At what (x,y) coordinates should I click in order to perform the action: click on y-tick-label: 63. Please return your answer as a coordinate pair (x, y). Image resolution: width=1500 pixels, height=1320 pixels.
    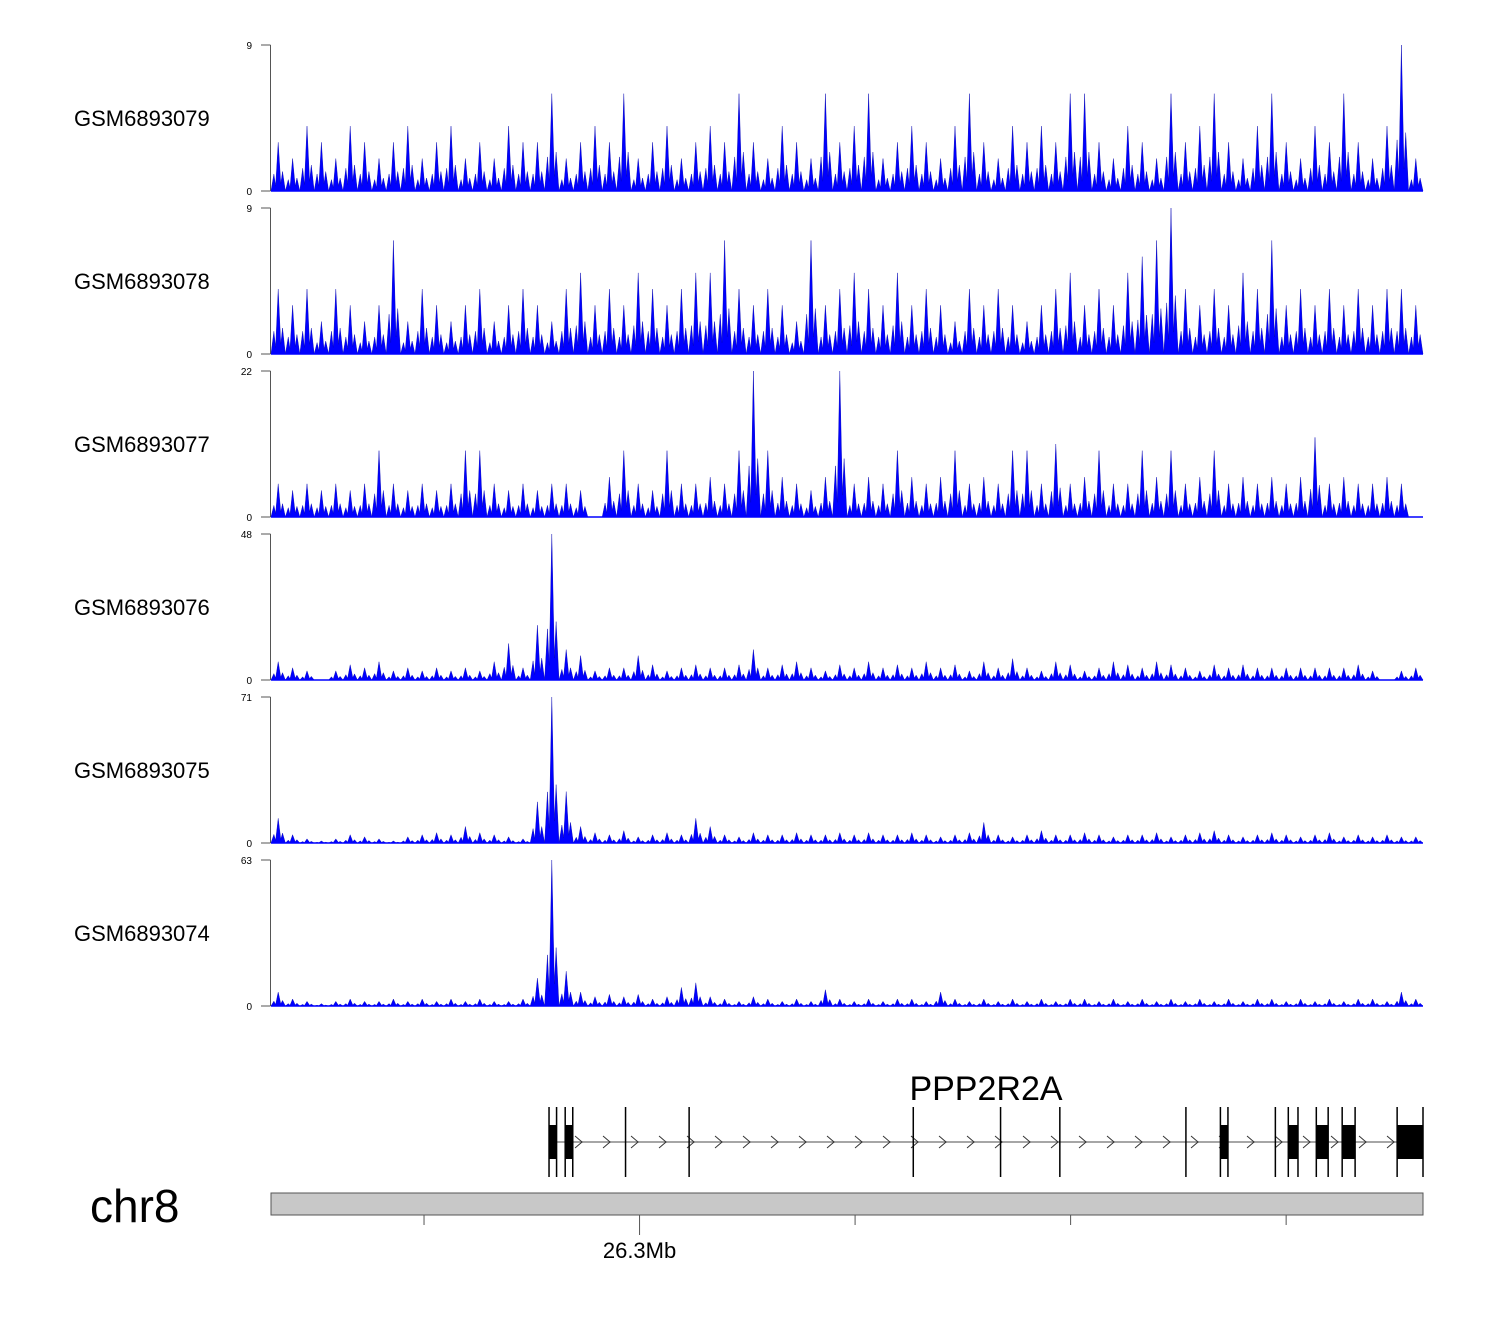
    Looking at the image, I should click on (247, 861).